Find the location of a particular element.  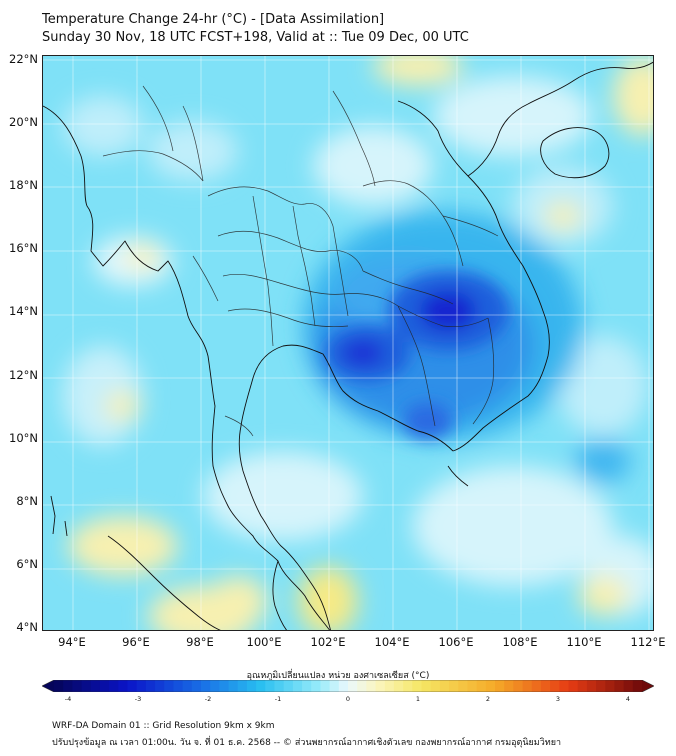

lat-tick-label: 18°N is located at coordinates (23, 185).